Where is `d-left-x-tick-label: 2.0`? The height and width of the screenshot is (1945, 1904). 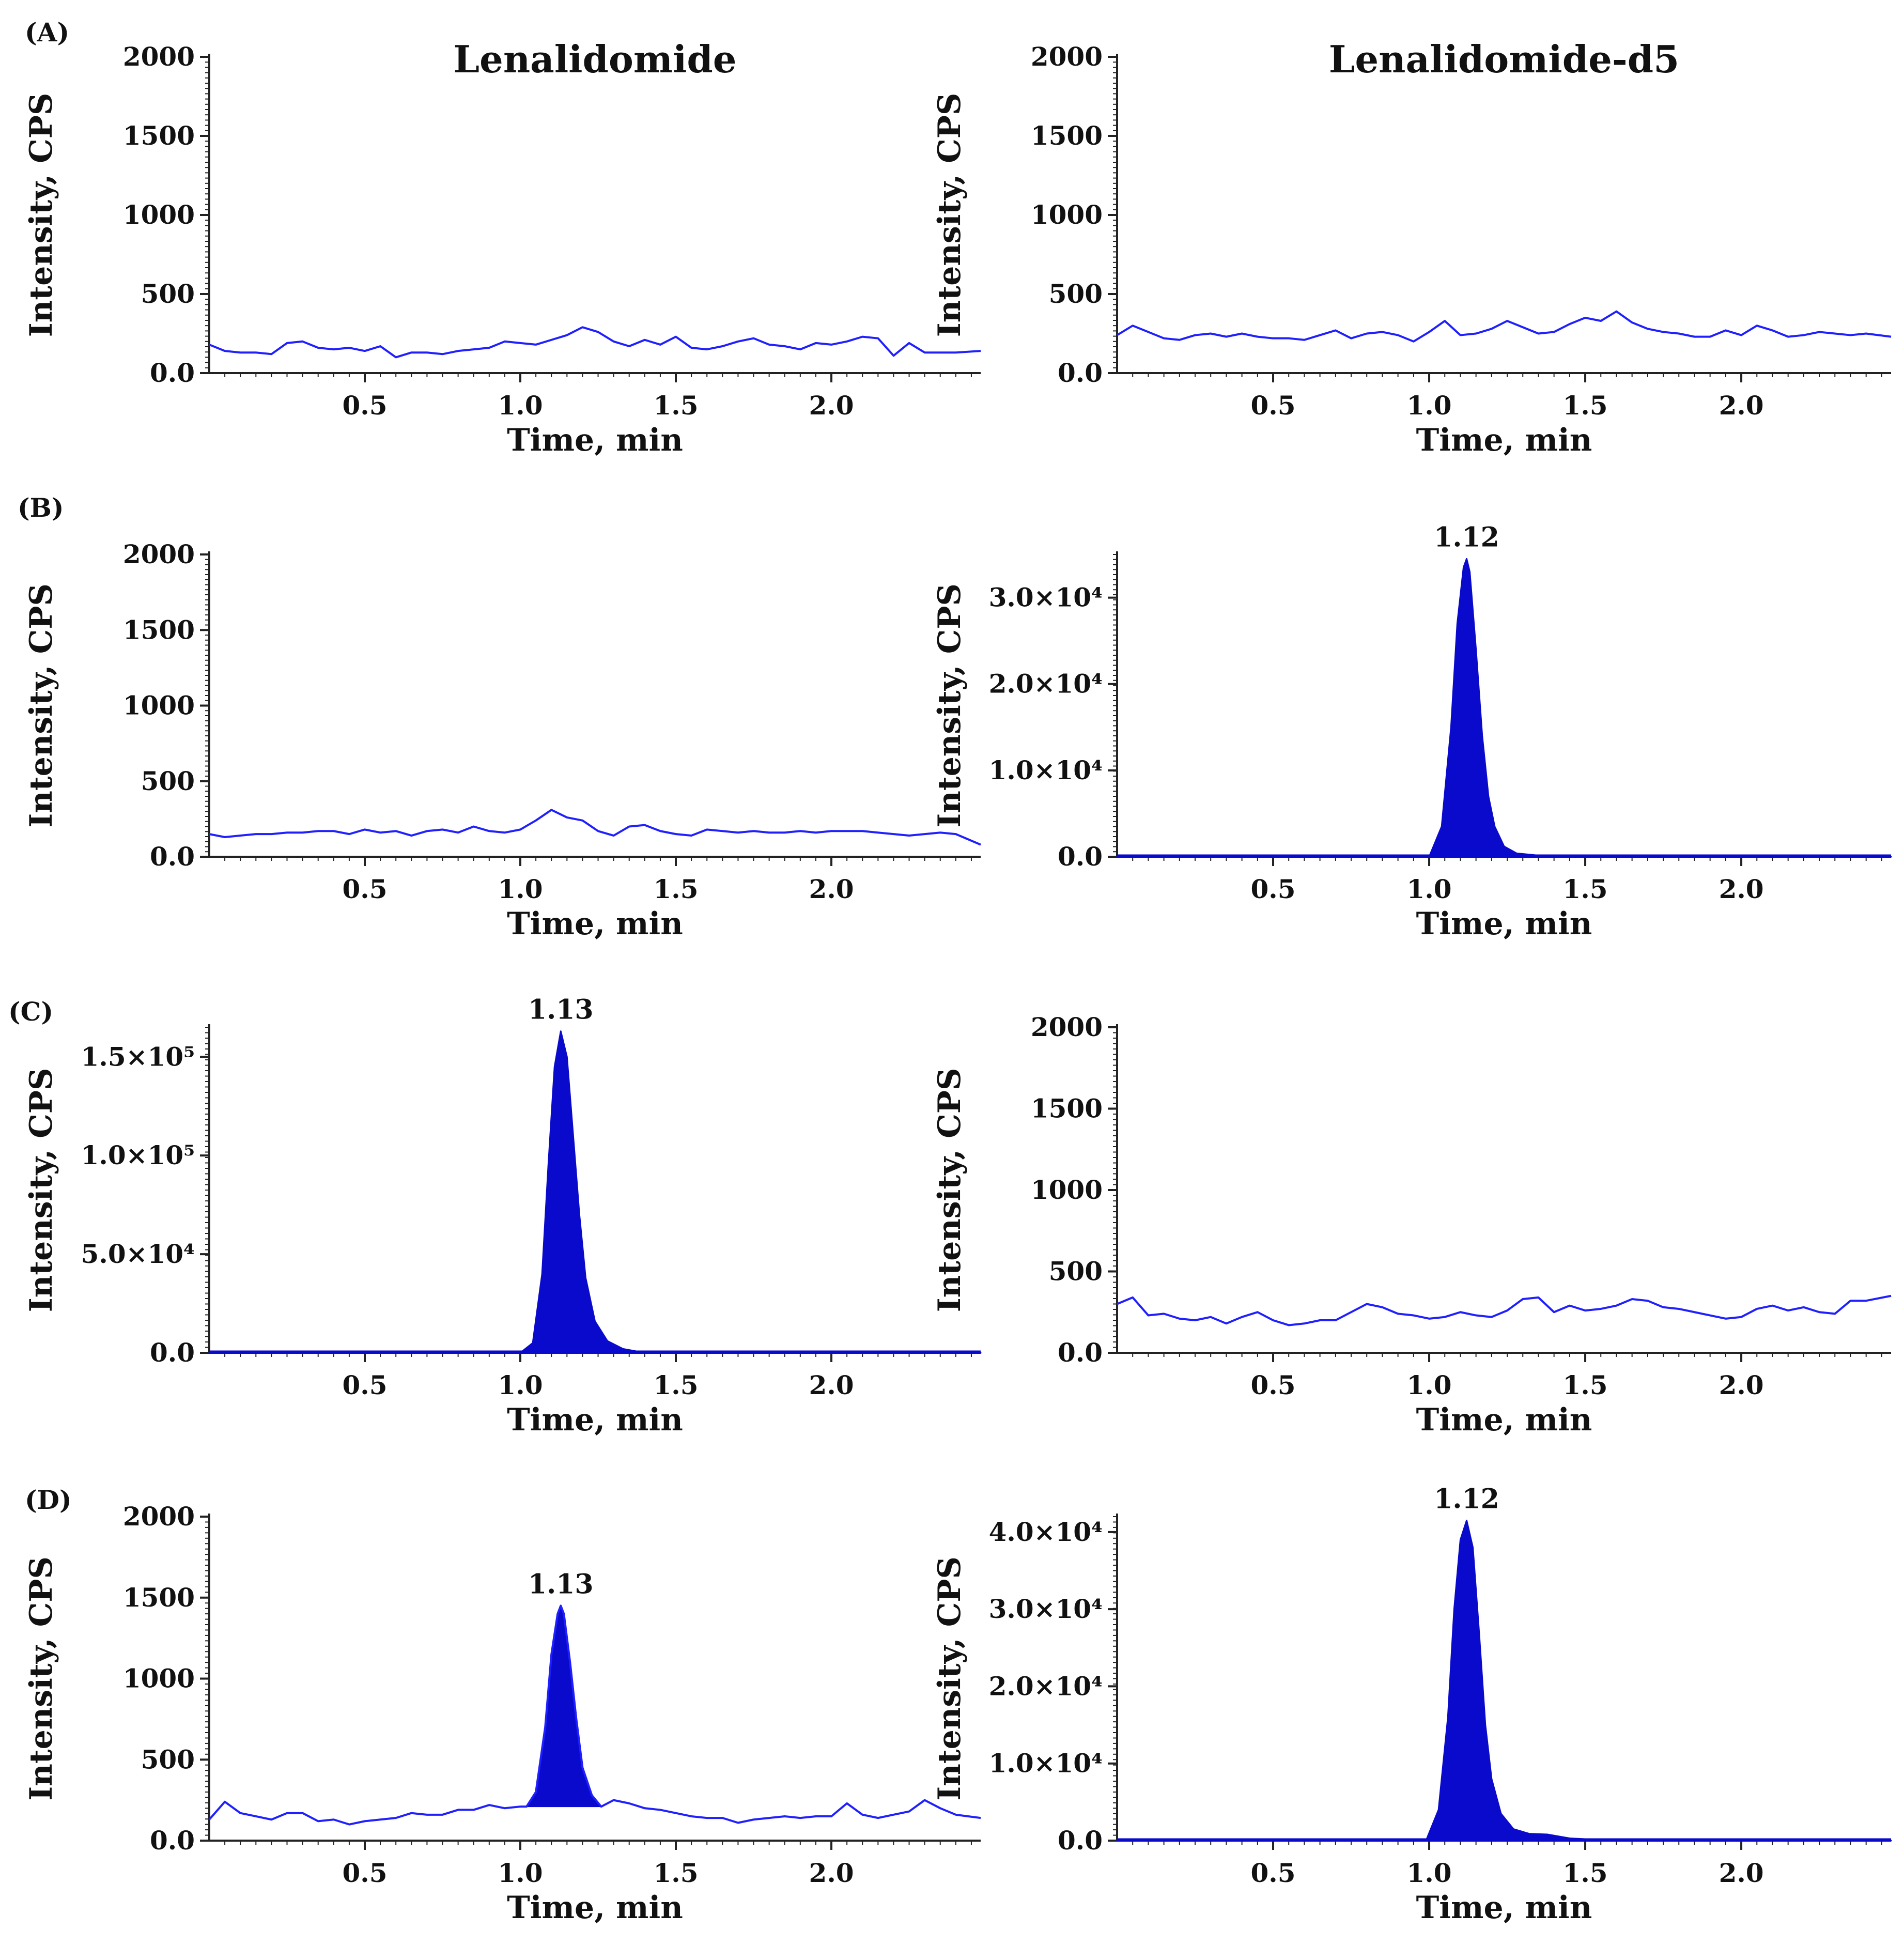
d-left-x-tick-label: 2.0 is located at coordinates (832, 1873).